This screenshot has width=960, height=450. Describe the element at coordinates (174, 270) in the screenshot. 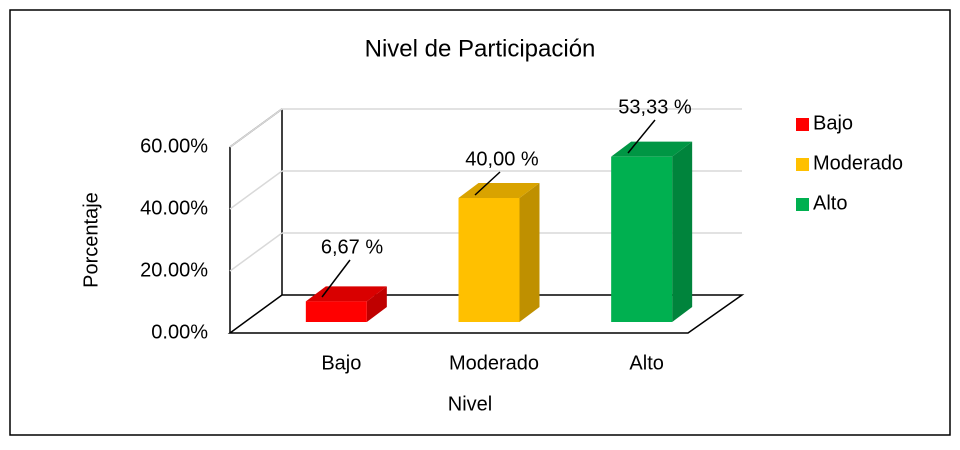

I see `y-tick-label: 20.00%` at that location.